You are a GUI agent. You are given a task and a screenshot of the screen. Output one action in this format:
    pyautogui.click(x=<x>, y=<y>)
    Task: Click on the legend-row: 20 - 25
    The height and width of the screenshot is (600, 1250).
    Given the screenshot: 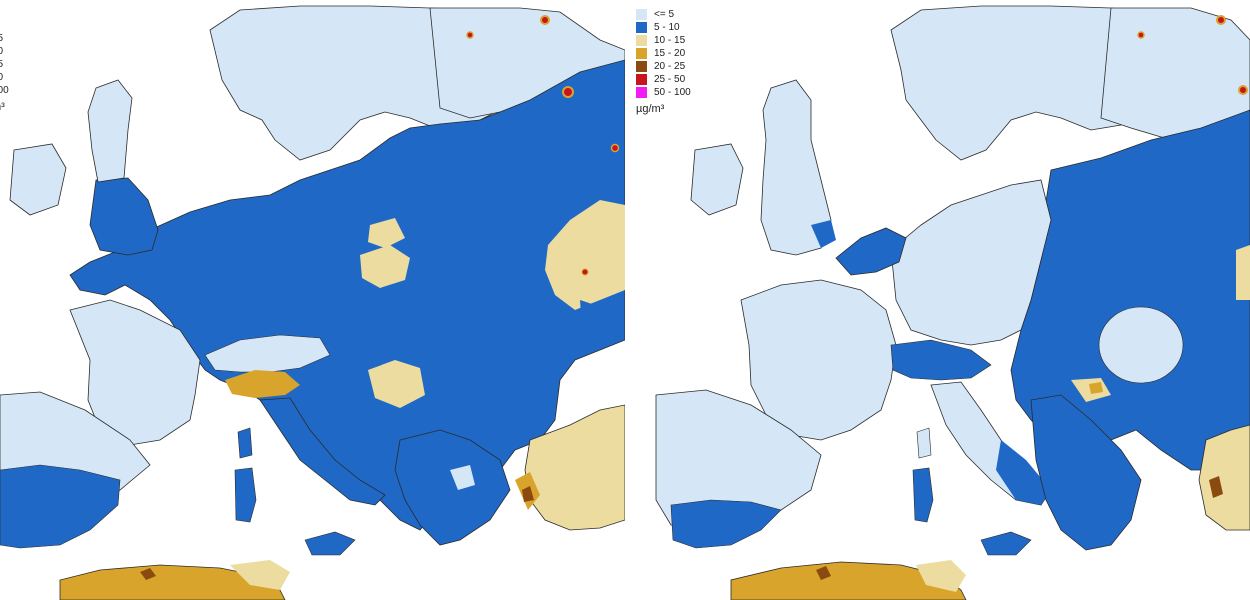 What is the action you would take?
    pyautogui.click(x=663, y=66)
    